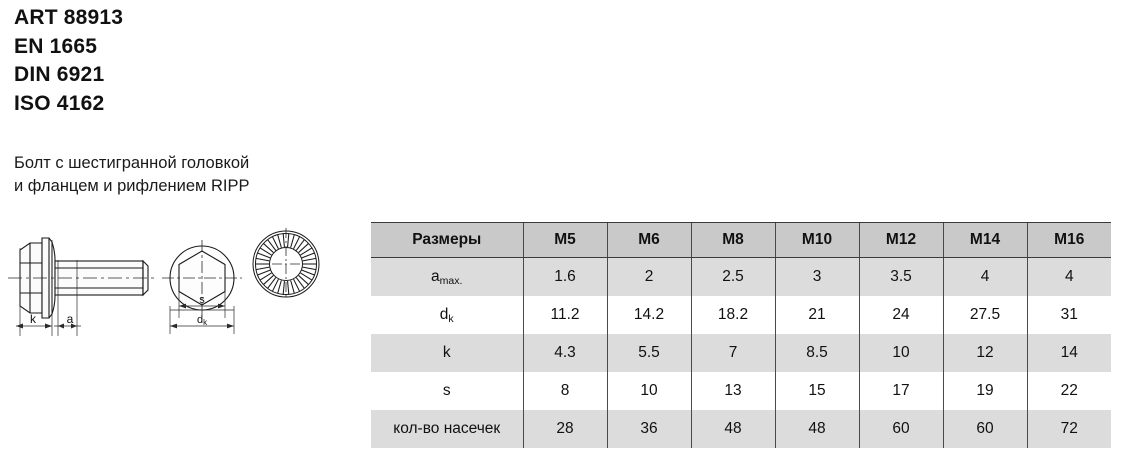 The height and width of the screenshot is (457, 1125). What do you see at coordinates (202, 287) in the screenshot?
I see `bolt-top-view-svg: s dk` at bounding box center [202, 287].